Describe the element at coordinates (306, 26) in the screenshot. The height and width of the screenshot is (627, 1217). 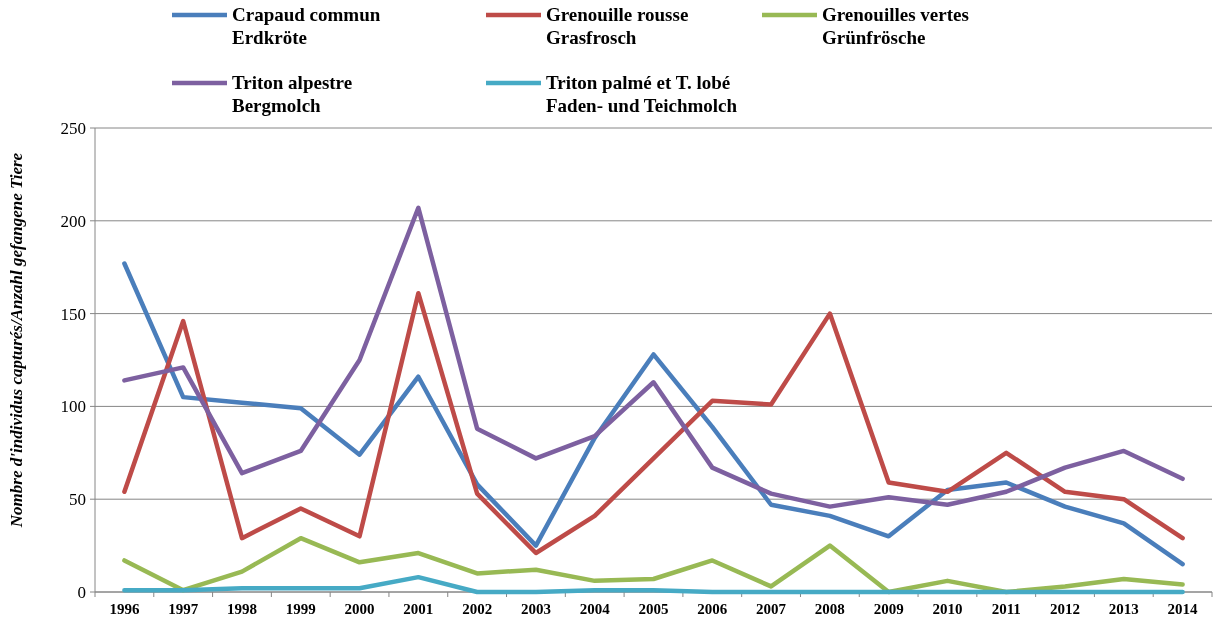
I see `legend-label: Crapaud commun Erdkröte` at that location.